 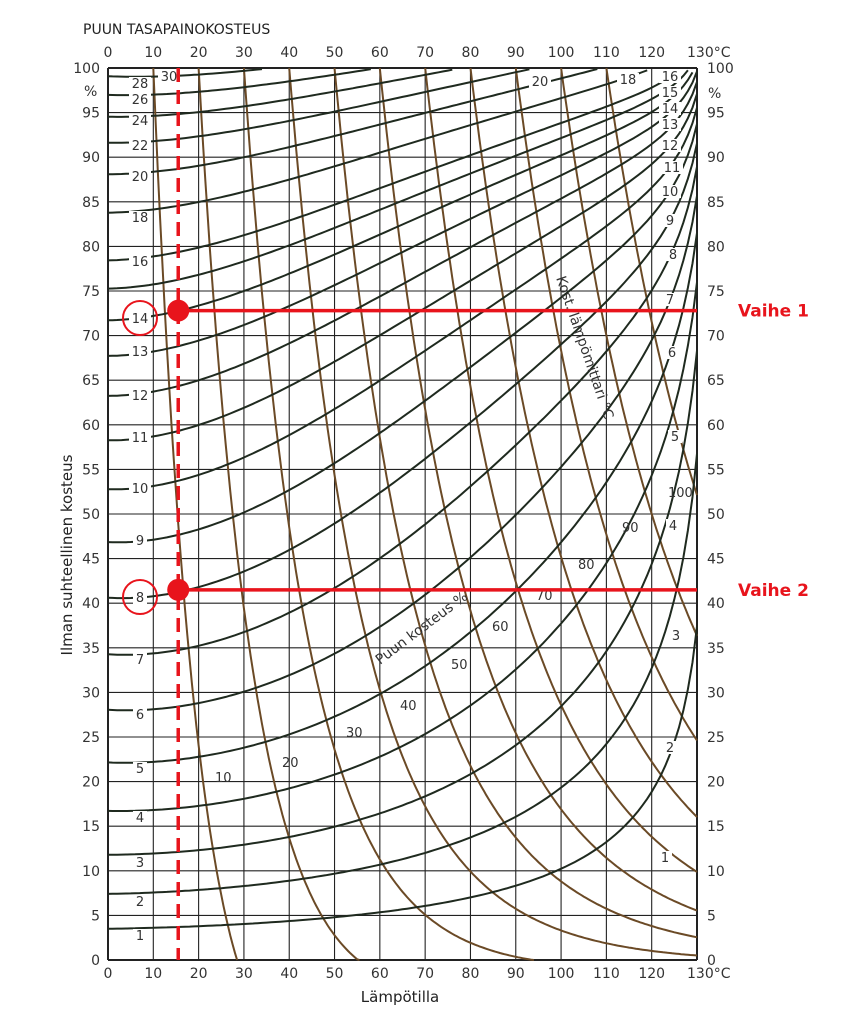 I want to click on x-tick-bottom: 90, so click(x=516, y=974).